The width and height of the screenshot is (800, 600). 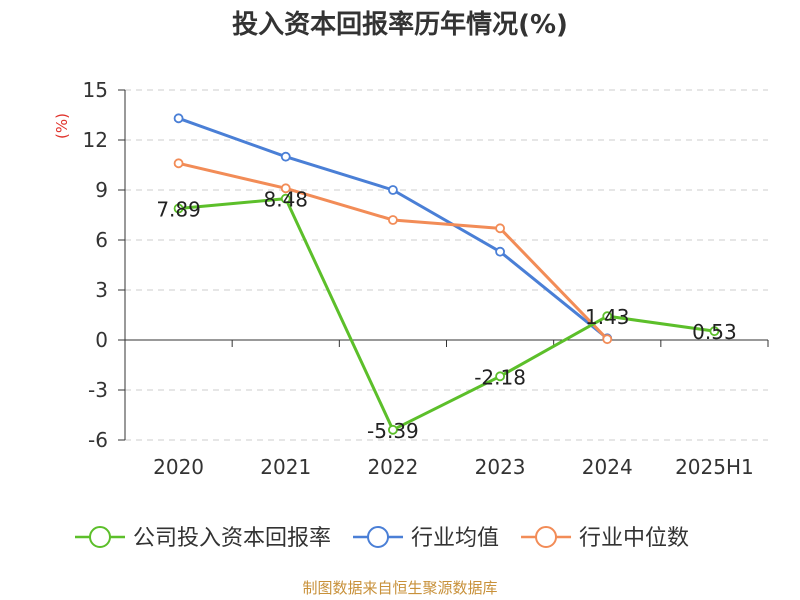 I want to click on y-tick-label: 9, so click(x=101, y=190).